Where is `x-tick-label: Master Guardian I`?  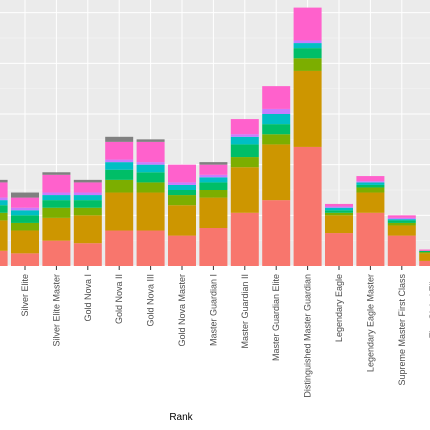
x-tick-label: Master Guardian I is located at coordinates (213, 310).